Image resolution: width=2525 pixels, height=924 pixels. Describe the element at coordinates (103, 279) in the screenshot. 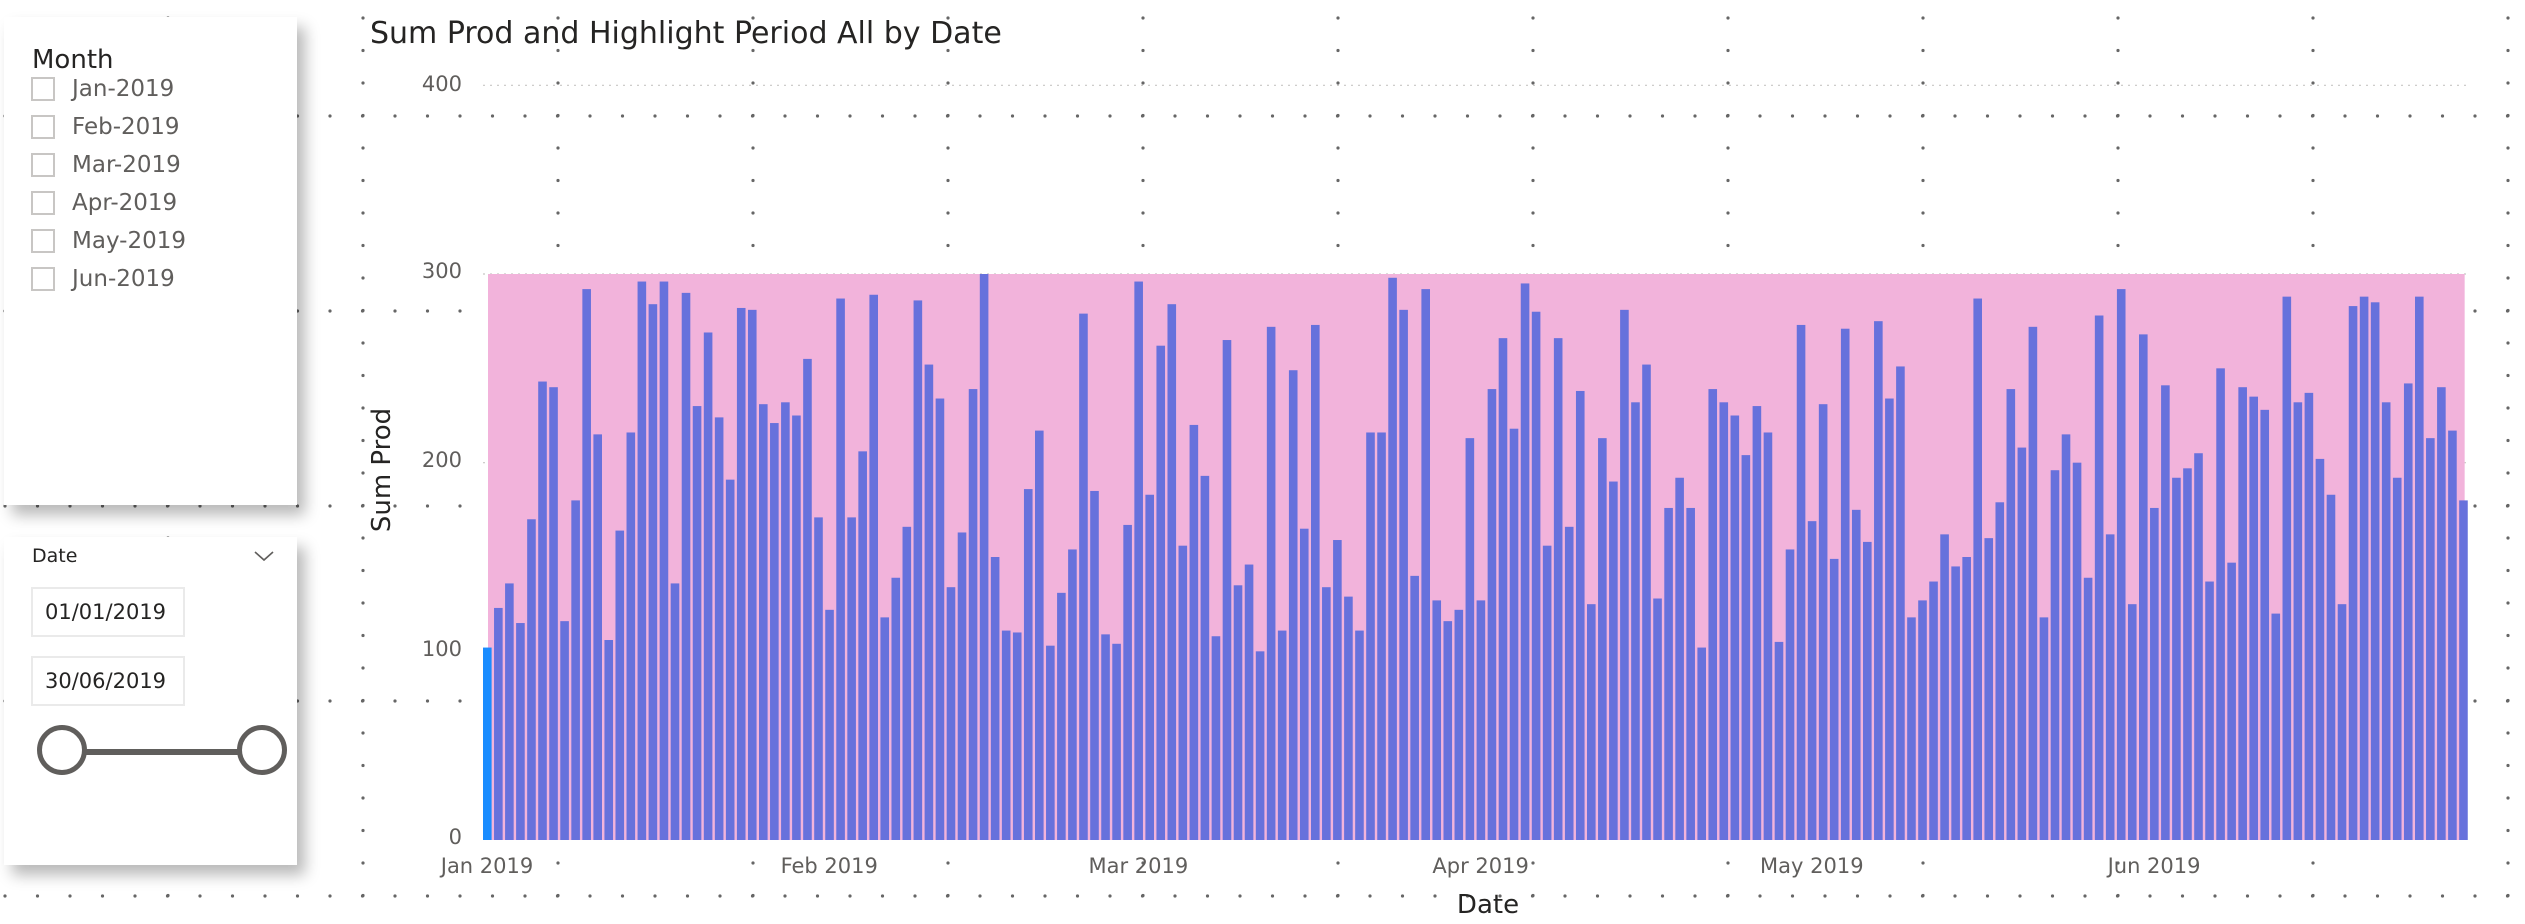

I see `month-option: Jun-2019` at that location.